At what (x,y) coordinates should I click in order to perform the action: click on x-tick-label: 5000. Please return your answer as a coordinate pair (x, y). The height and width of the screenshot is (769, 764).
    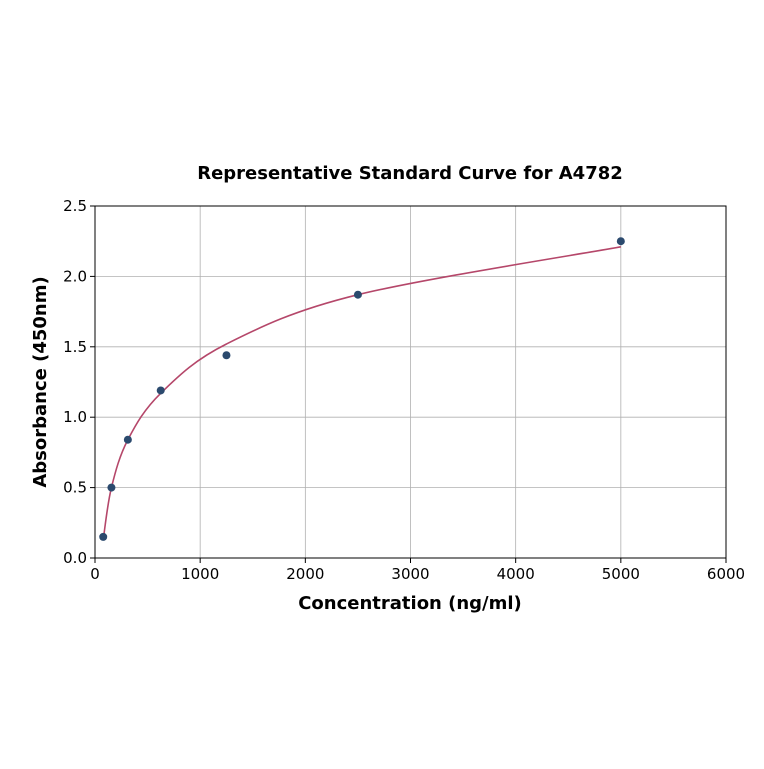
    Looking at the image, I should click on (621, 574).